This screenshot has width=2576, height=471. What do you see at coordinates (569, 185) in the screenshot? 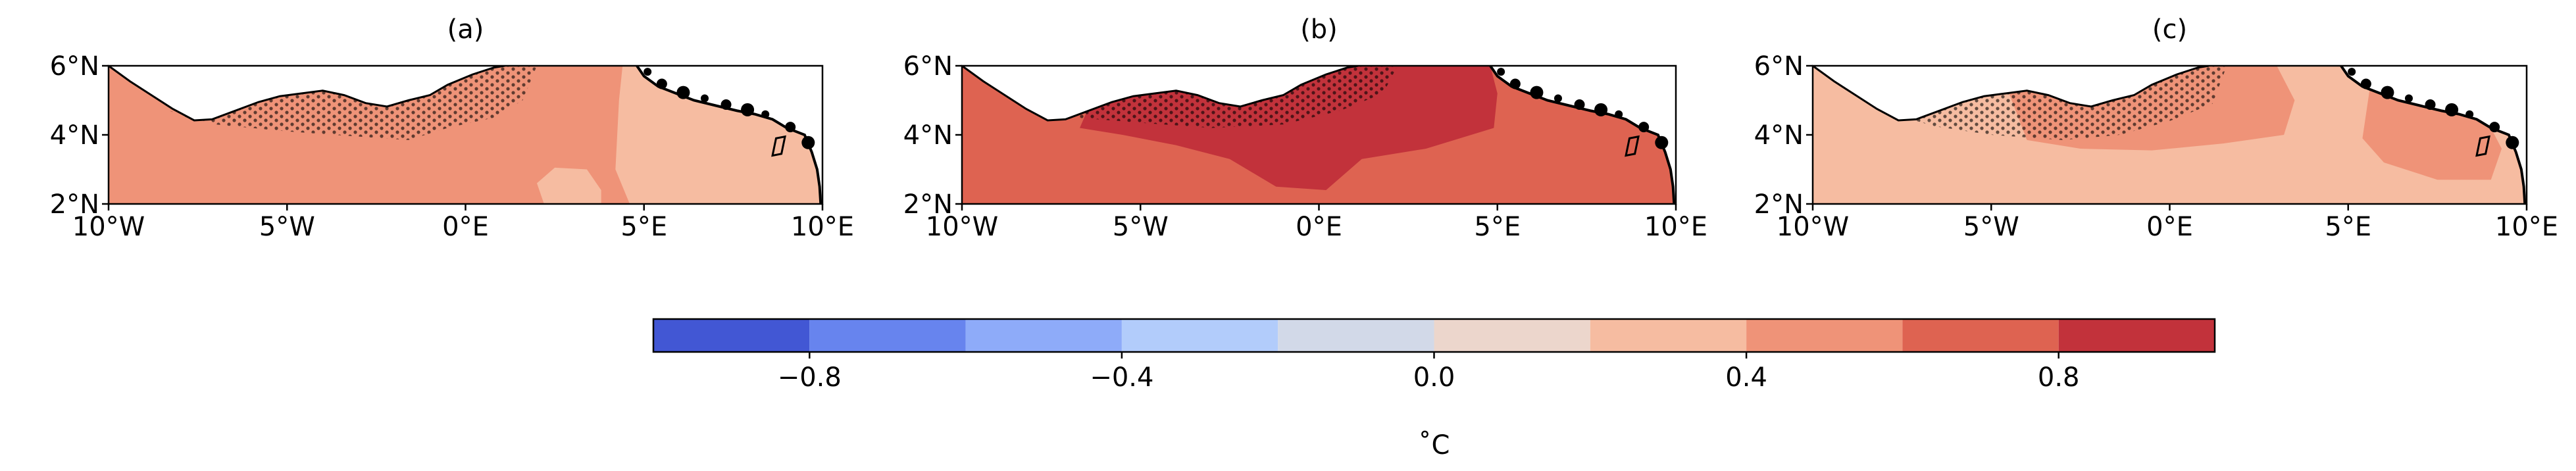
I see `region-central-southern-patch` at bounding box center [569, 185].